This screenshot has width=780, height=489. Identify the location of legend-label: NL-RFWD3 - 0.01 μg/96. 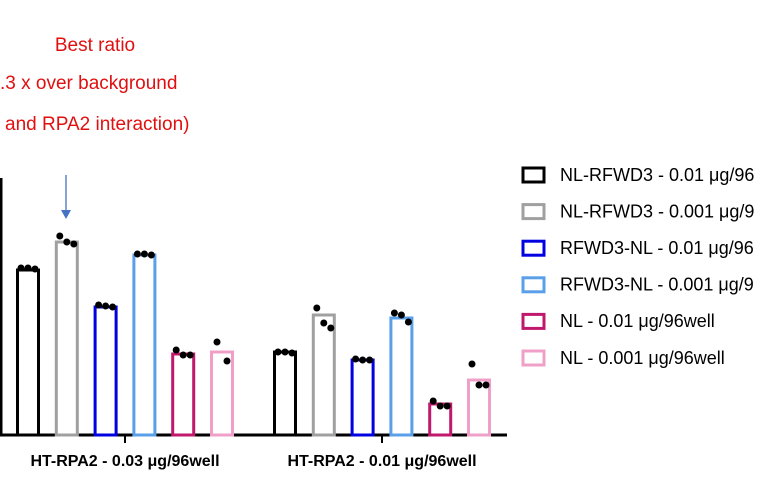
(657, 175).